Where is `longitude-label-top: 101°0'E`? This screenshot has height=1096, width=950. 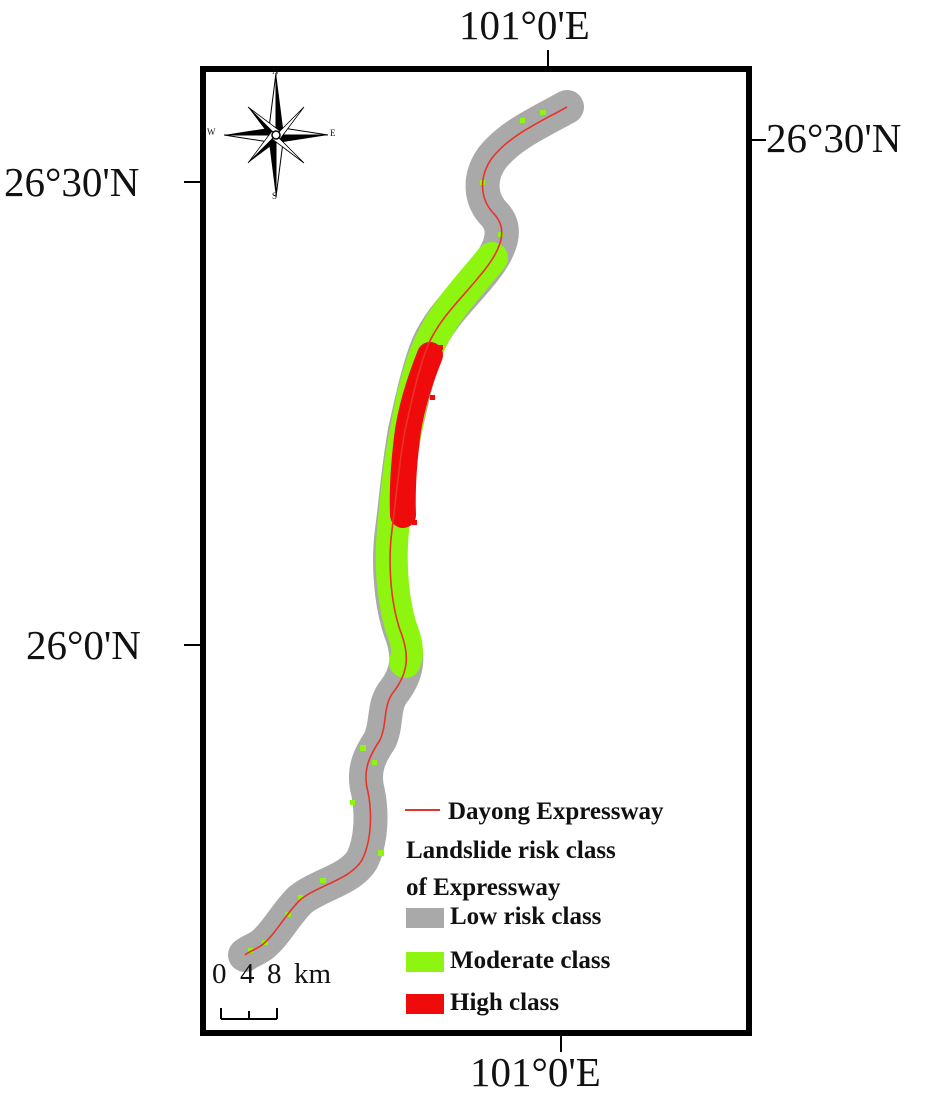
longitude-label-top: 101°0'E is located at coordinates (524, 25).